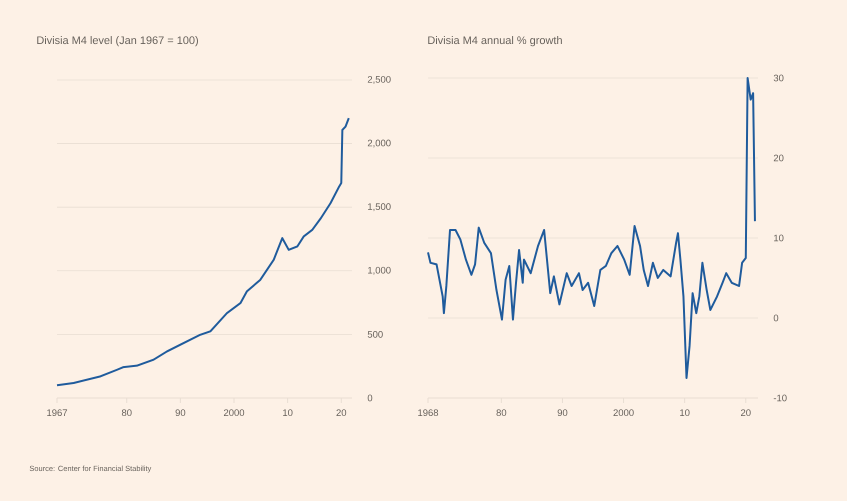  Describe the element at coordinates (779, 78) in the screenshot. I see `y-tick-label: 30` at that location.